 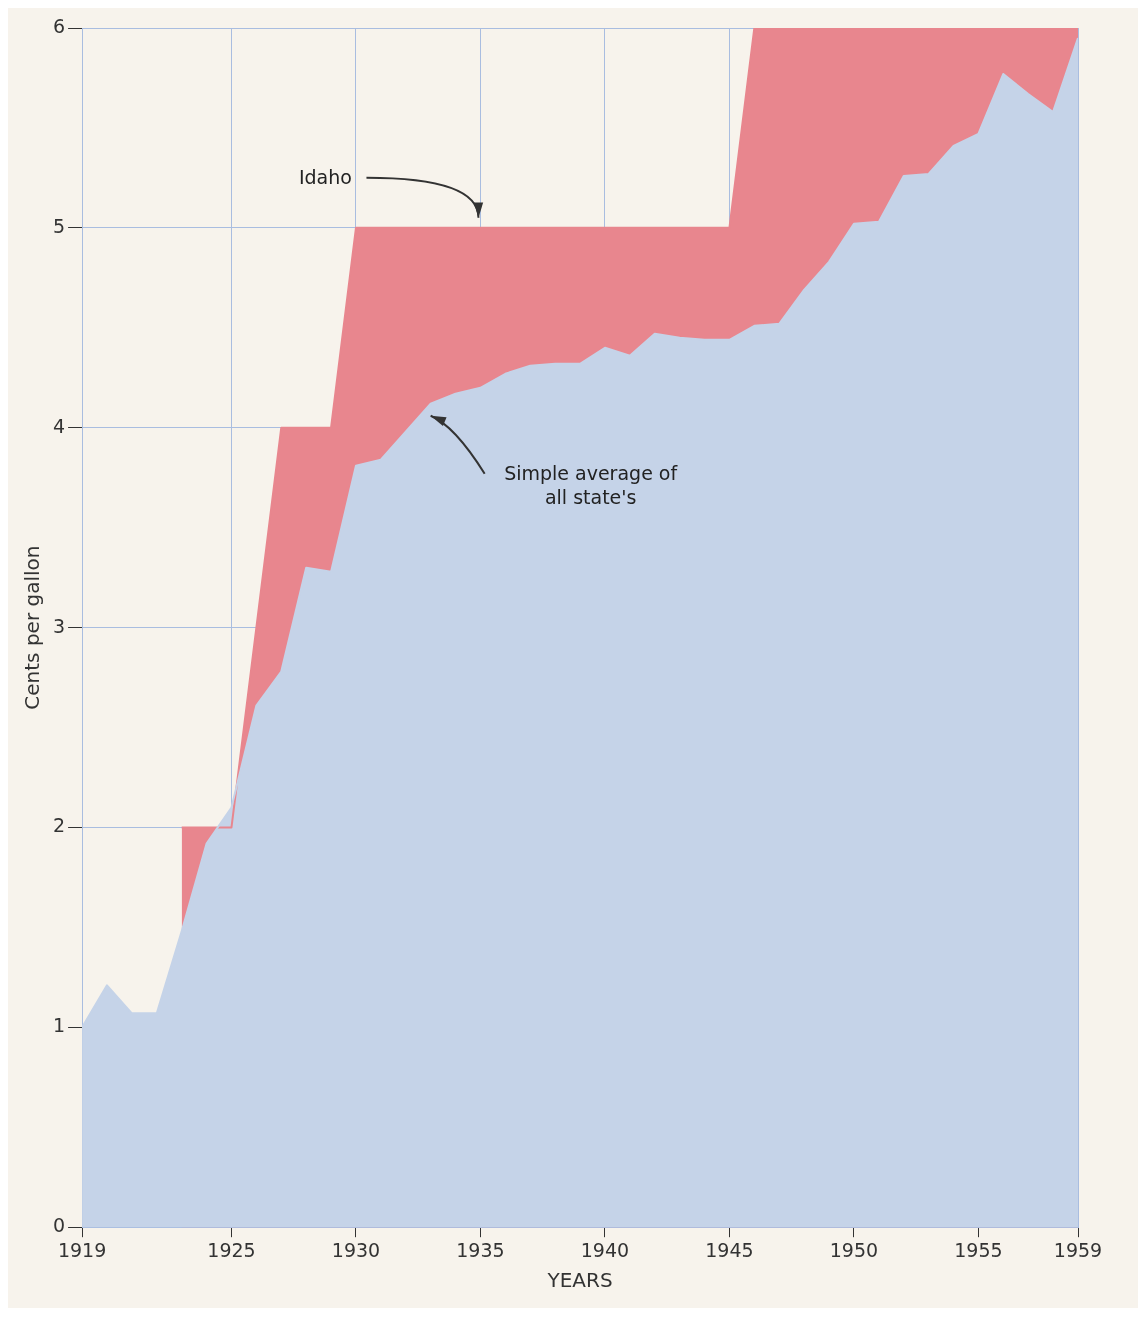 I want to click on x-tick-label: 1919, so click(x=82, y=1249).